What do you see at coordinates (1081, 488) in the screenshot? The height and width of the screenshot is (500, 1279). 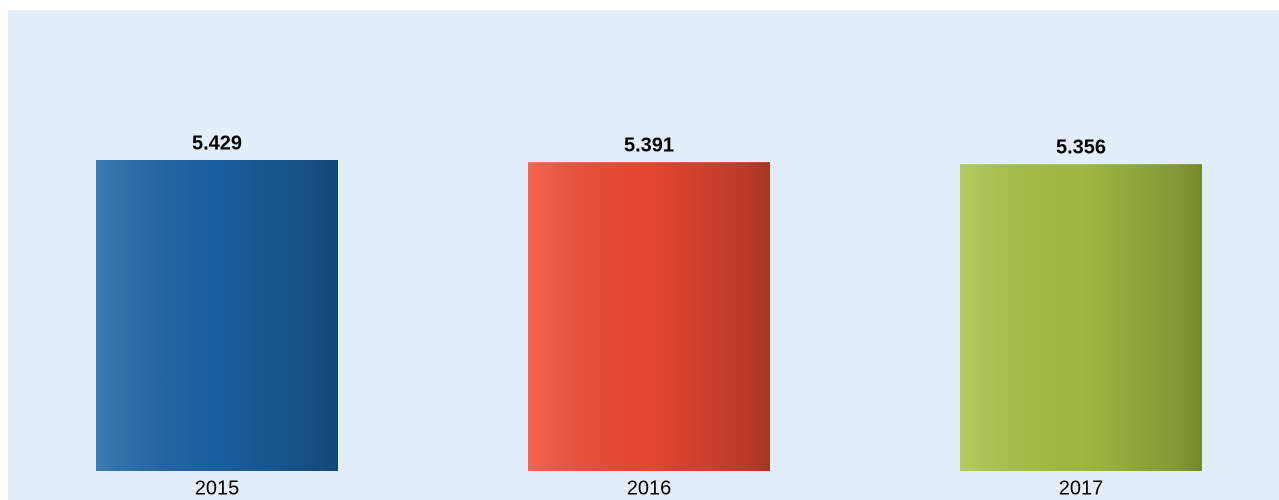 I see `x-tick-label: 2017` at bounding box center [1081, 488].